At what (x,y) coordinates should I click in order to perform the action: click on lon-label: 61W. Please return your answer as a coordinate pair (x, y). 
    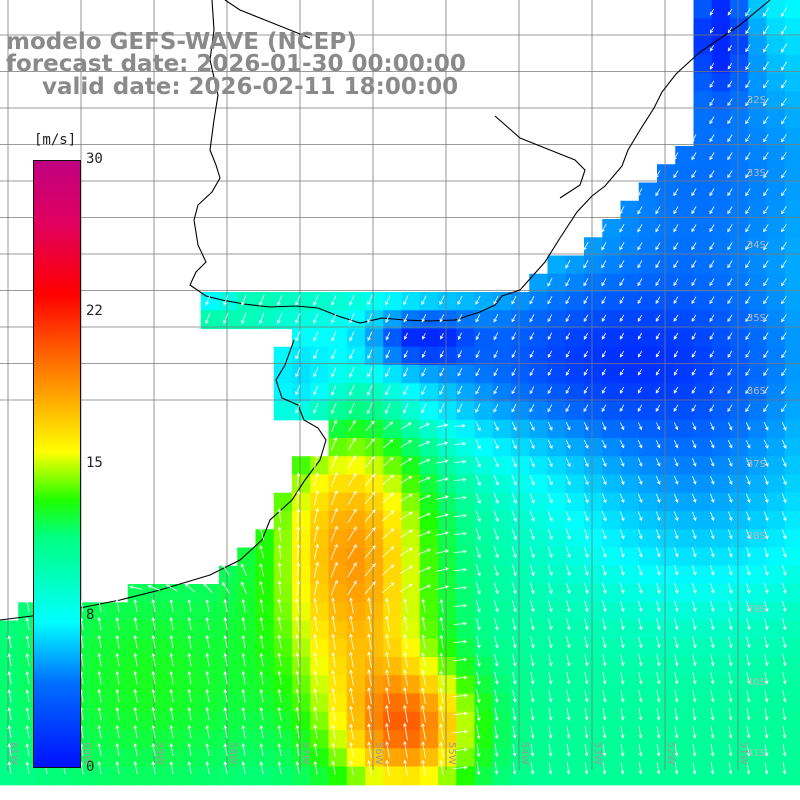
    Looking at the image, I should click on (13, 753).